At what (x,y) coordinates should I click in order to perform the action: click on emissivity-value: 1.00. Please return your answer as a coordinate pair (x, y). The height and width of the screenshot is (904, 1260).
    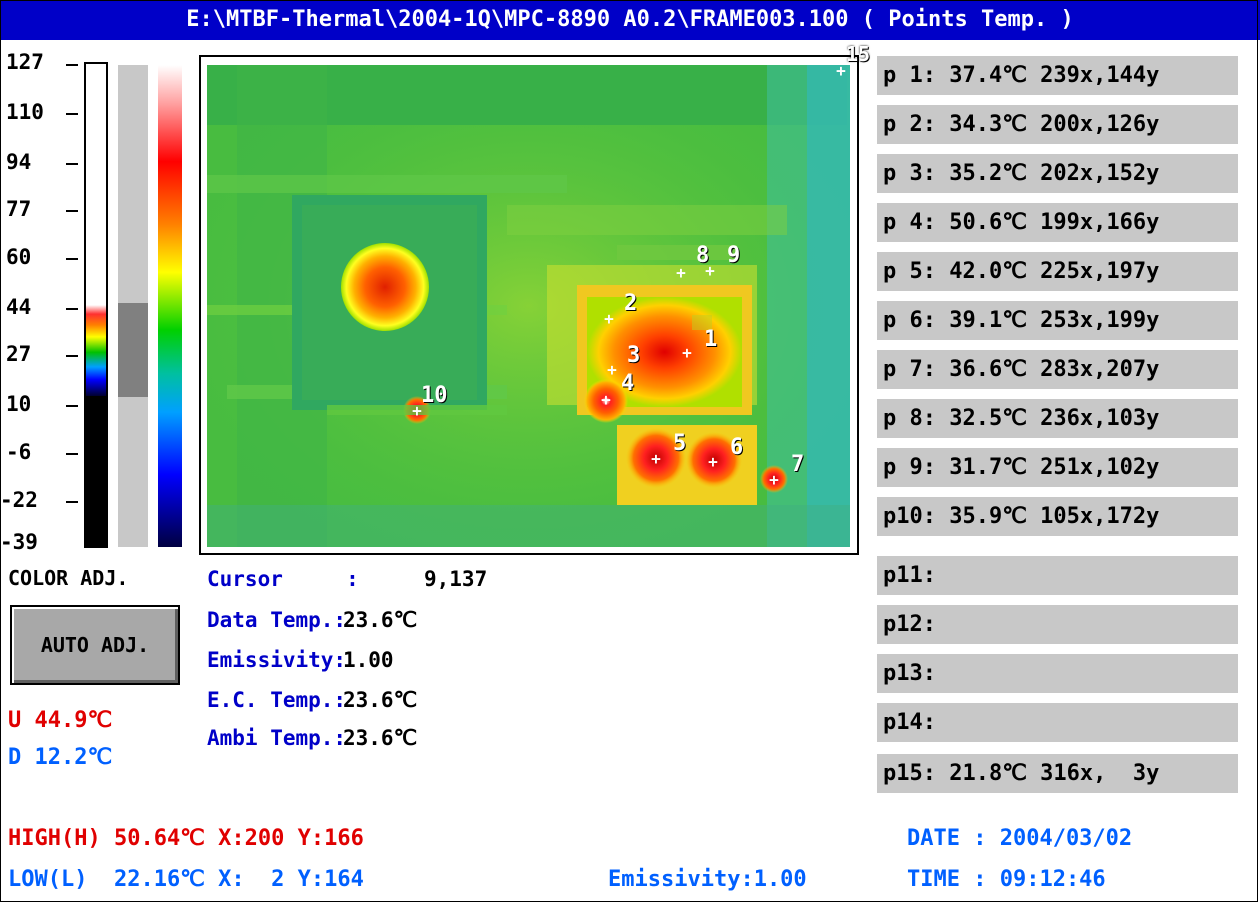
    Looking at the image, I should click on (368, 660).